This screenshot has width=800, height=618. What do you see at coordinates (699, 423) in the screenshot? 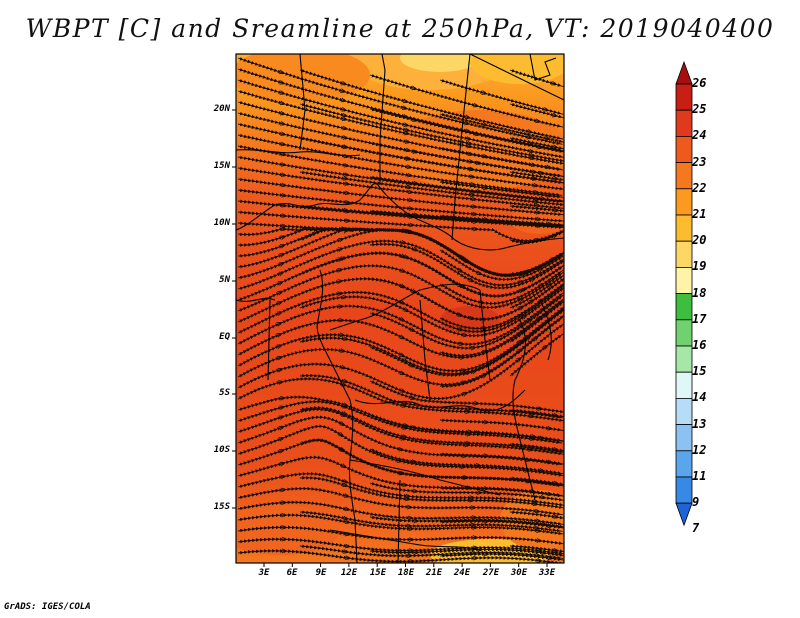
I see `colorbar-label: 13` at bounding box center [699, 423].